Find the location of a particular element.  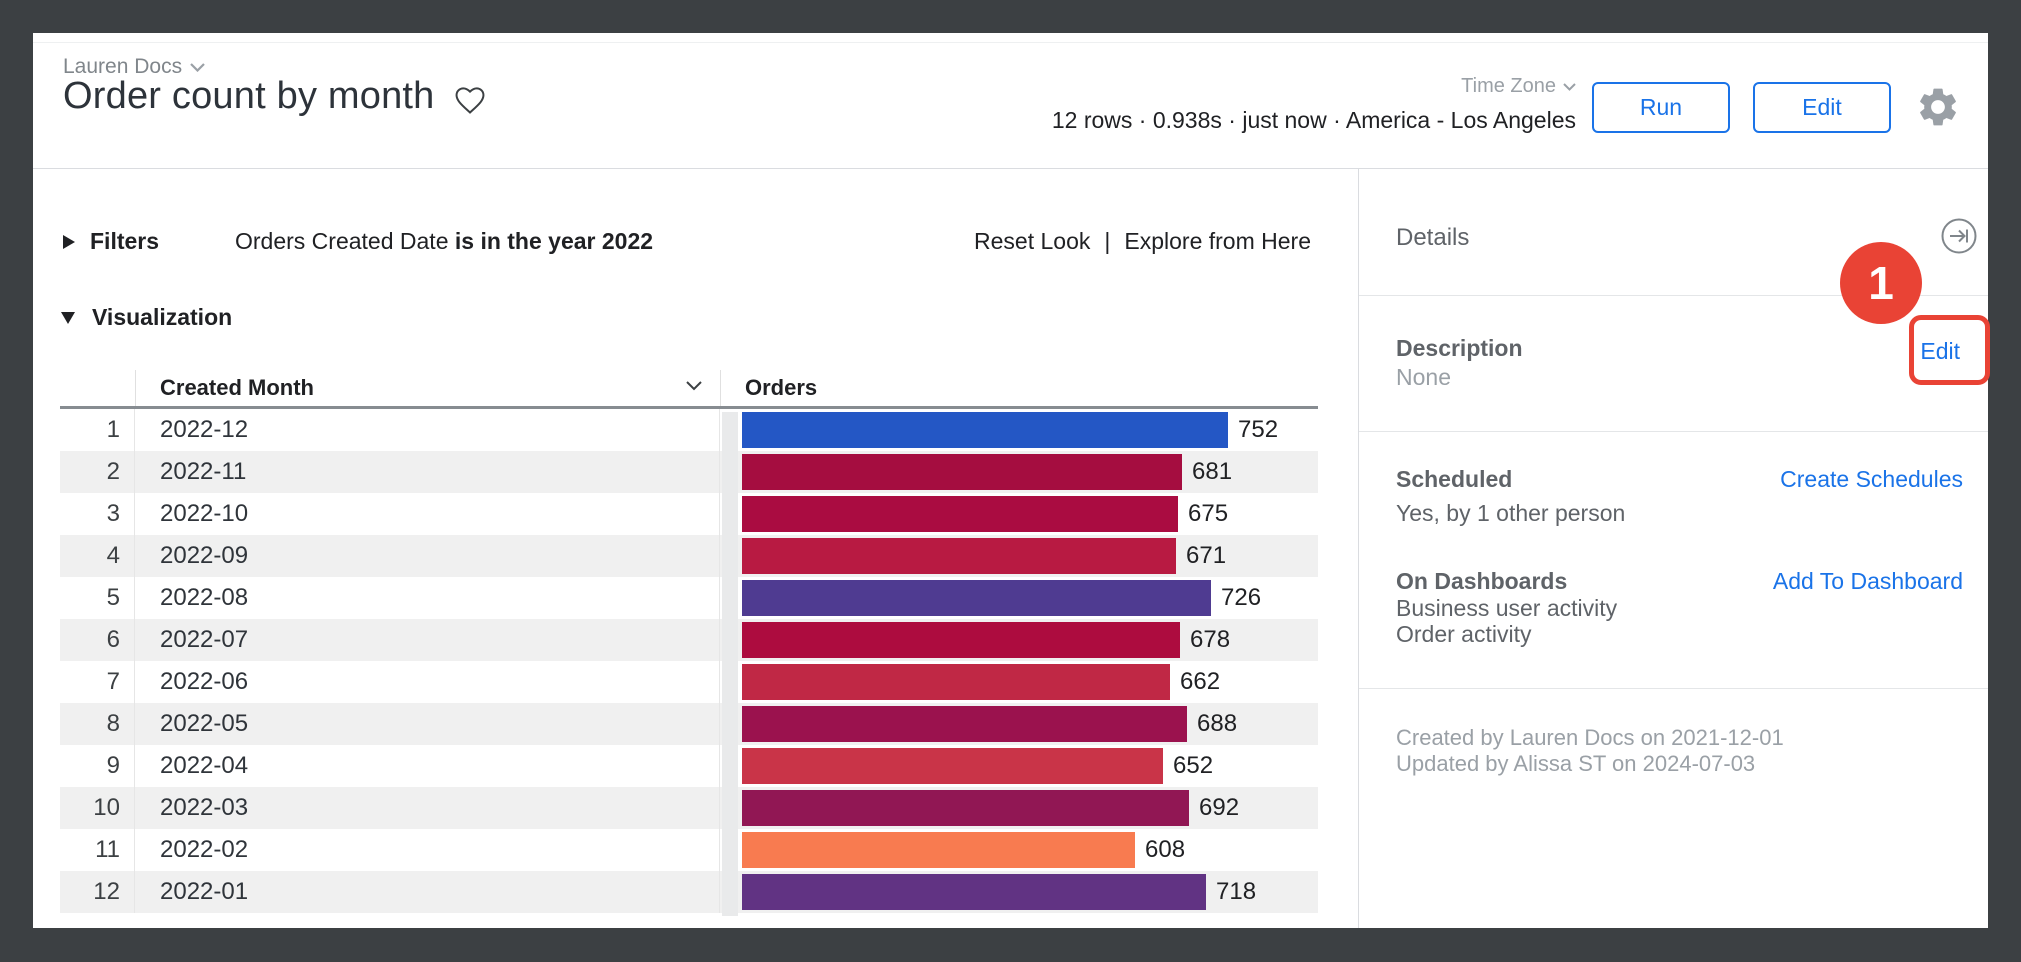

column-divider is located at coordinates (720, 388).